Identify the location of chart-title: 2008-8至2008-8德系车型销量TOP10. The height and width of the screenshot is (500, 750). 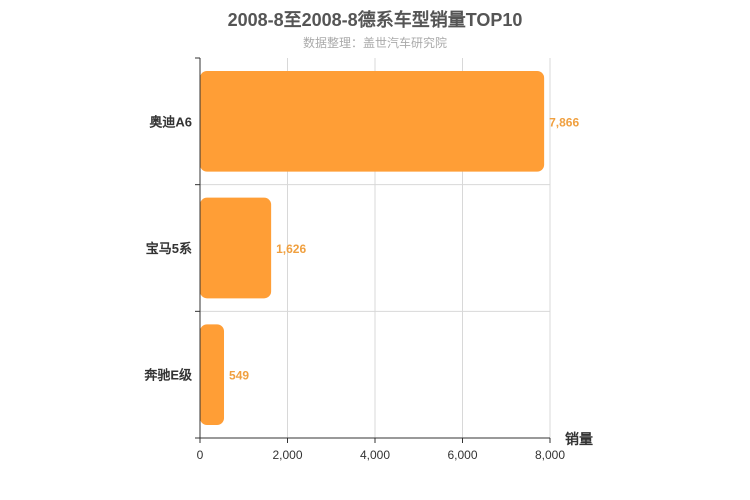
(375, 20).